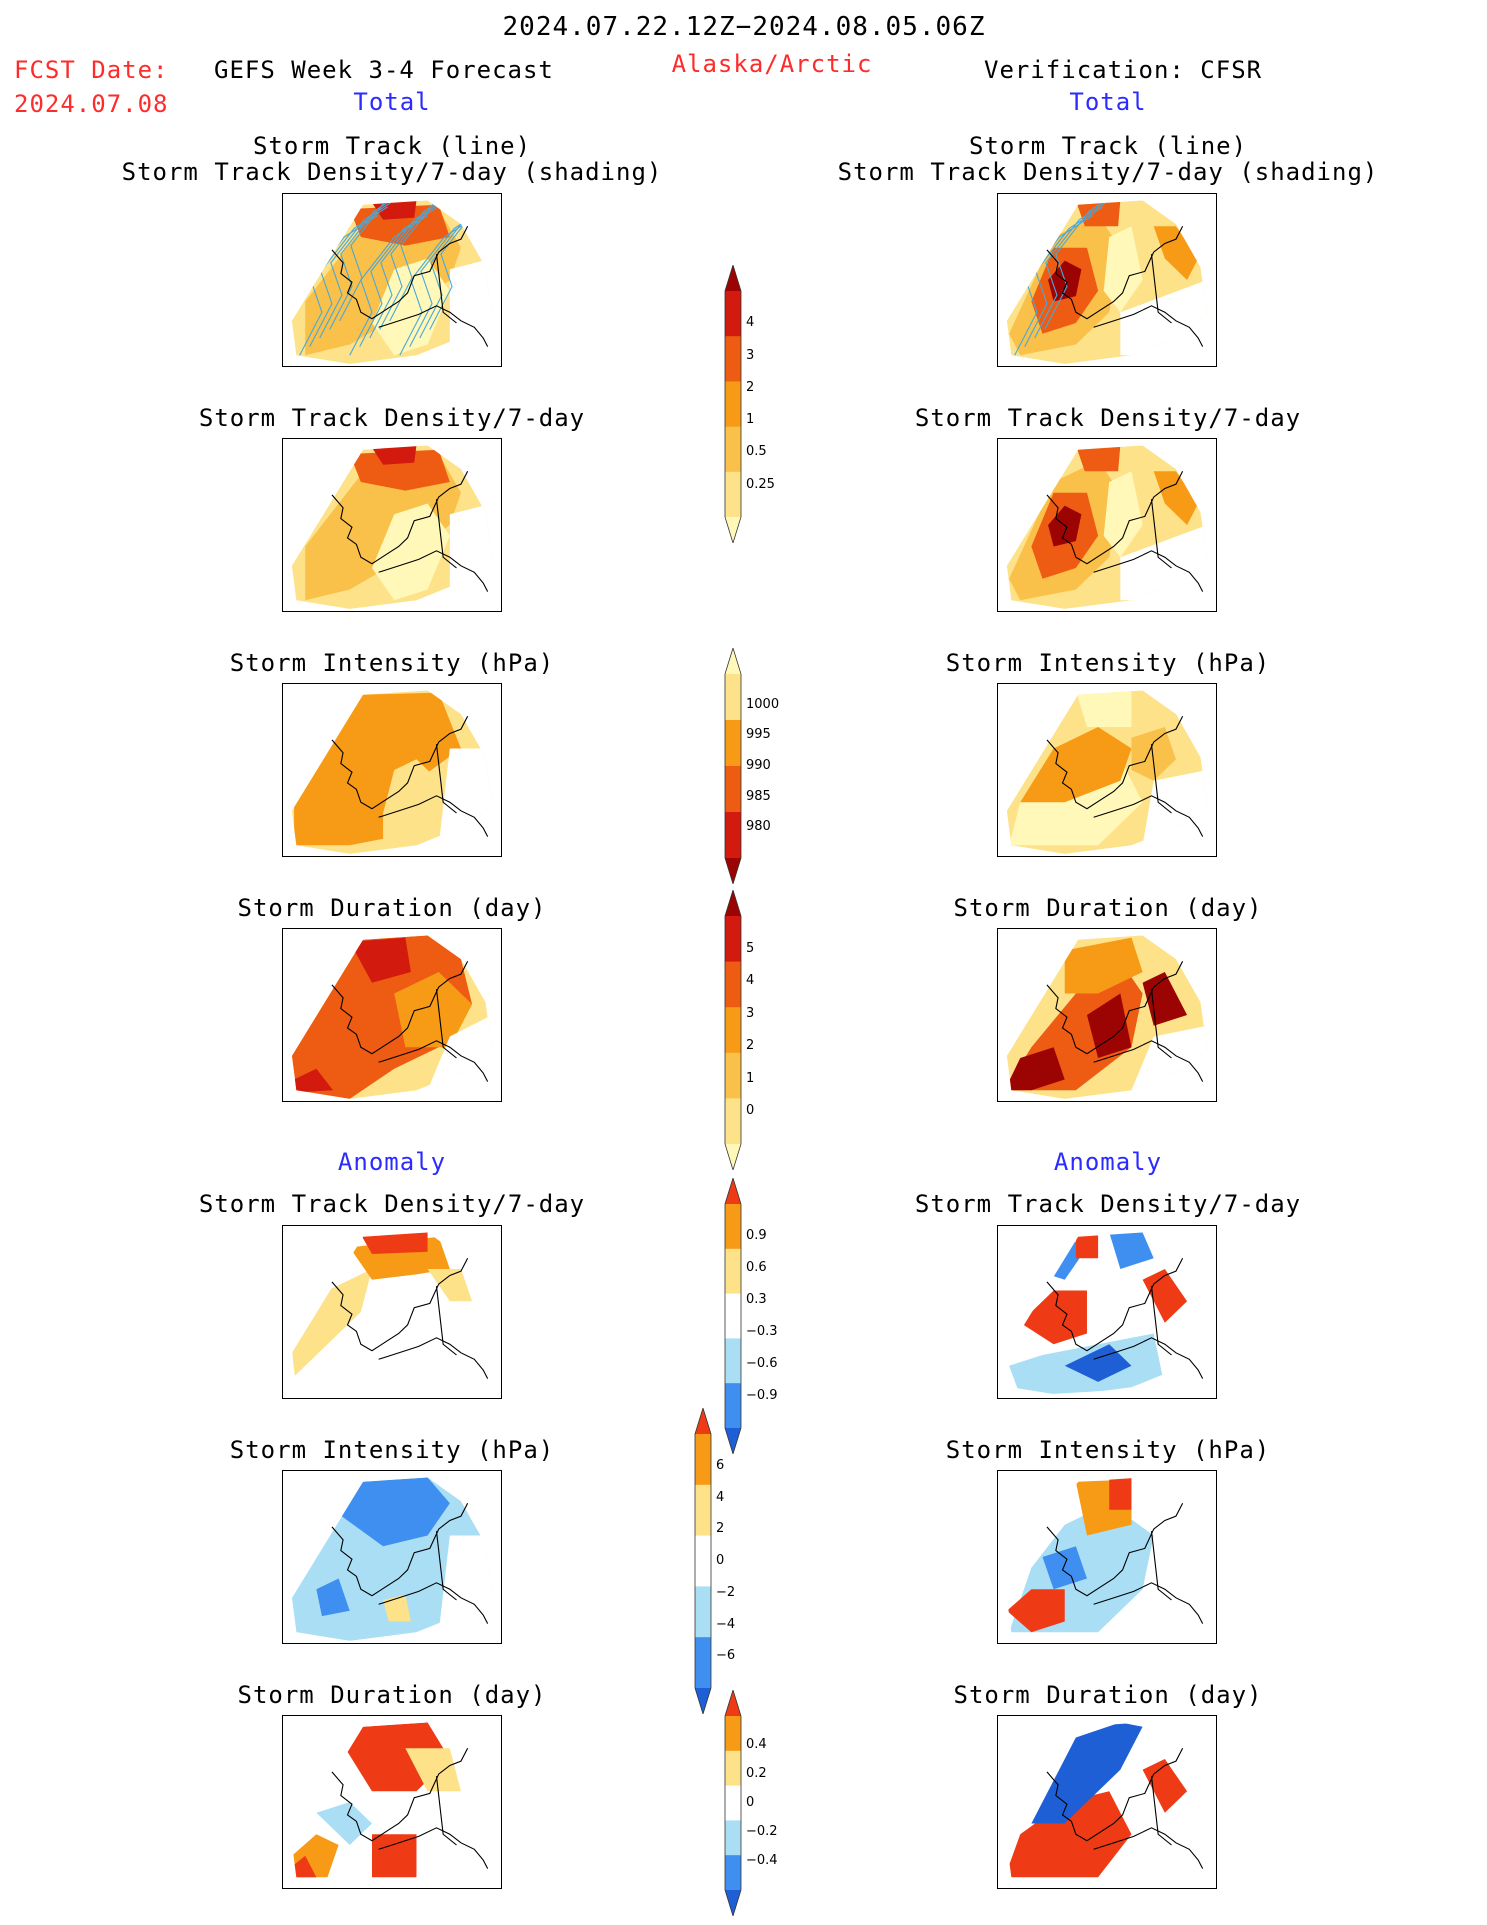 The height and width of the screenshot is (1925, 1487). I want to click on anom-intensity-title-right: Storm Intensity (hPa), so click(1108, 1450).